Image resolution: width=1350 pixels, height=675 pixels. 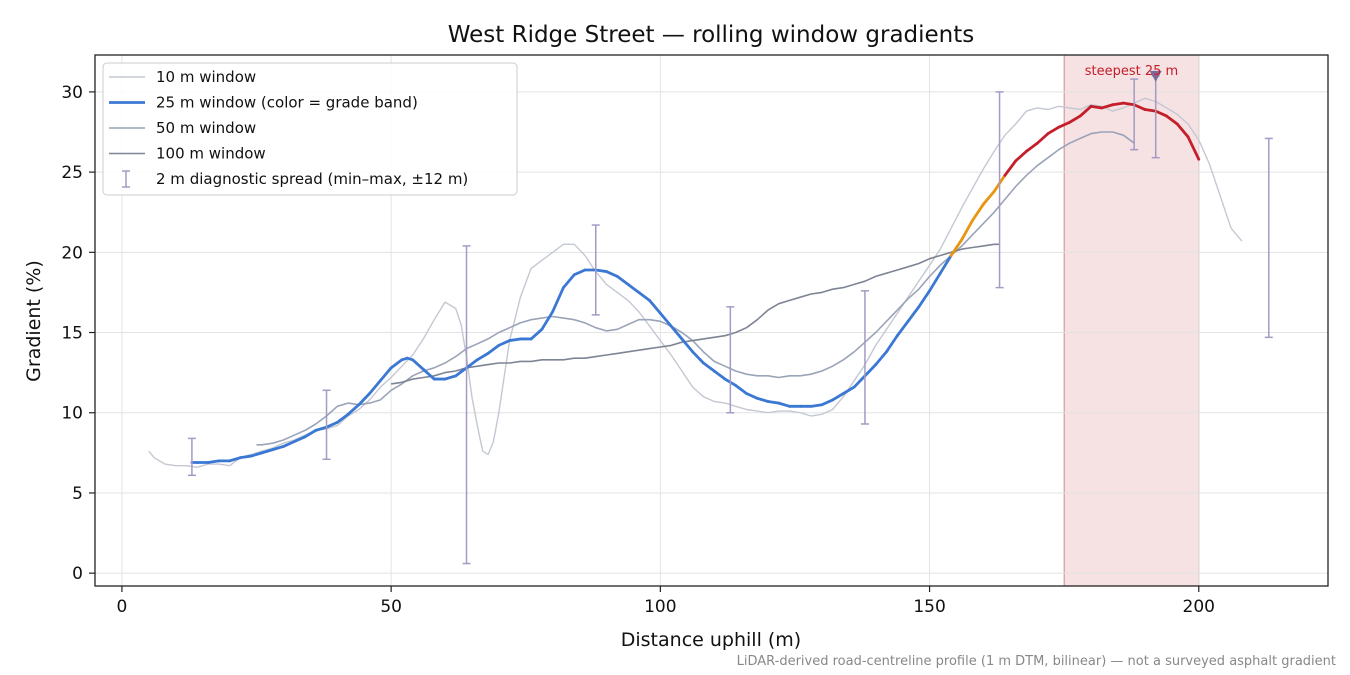 I want to click on steepest-label: steepest 25 m, so click(x=1131, y=71).